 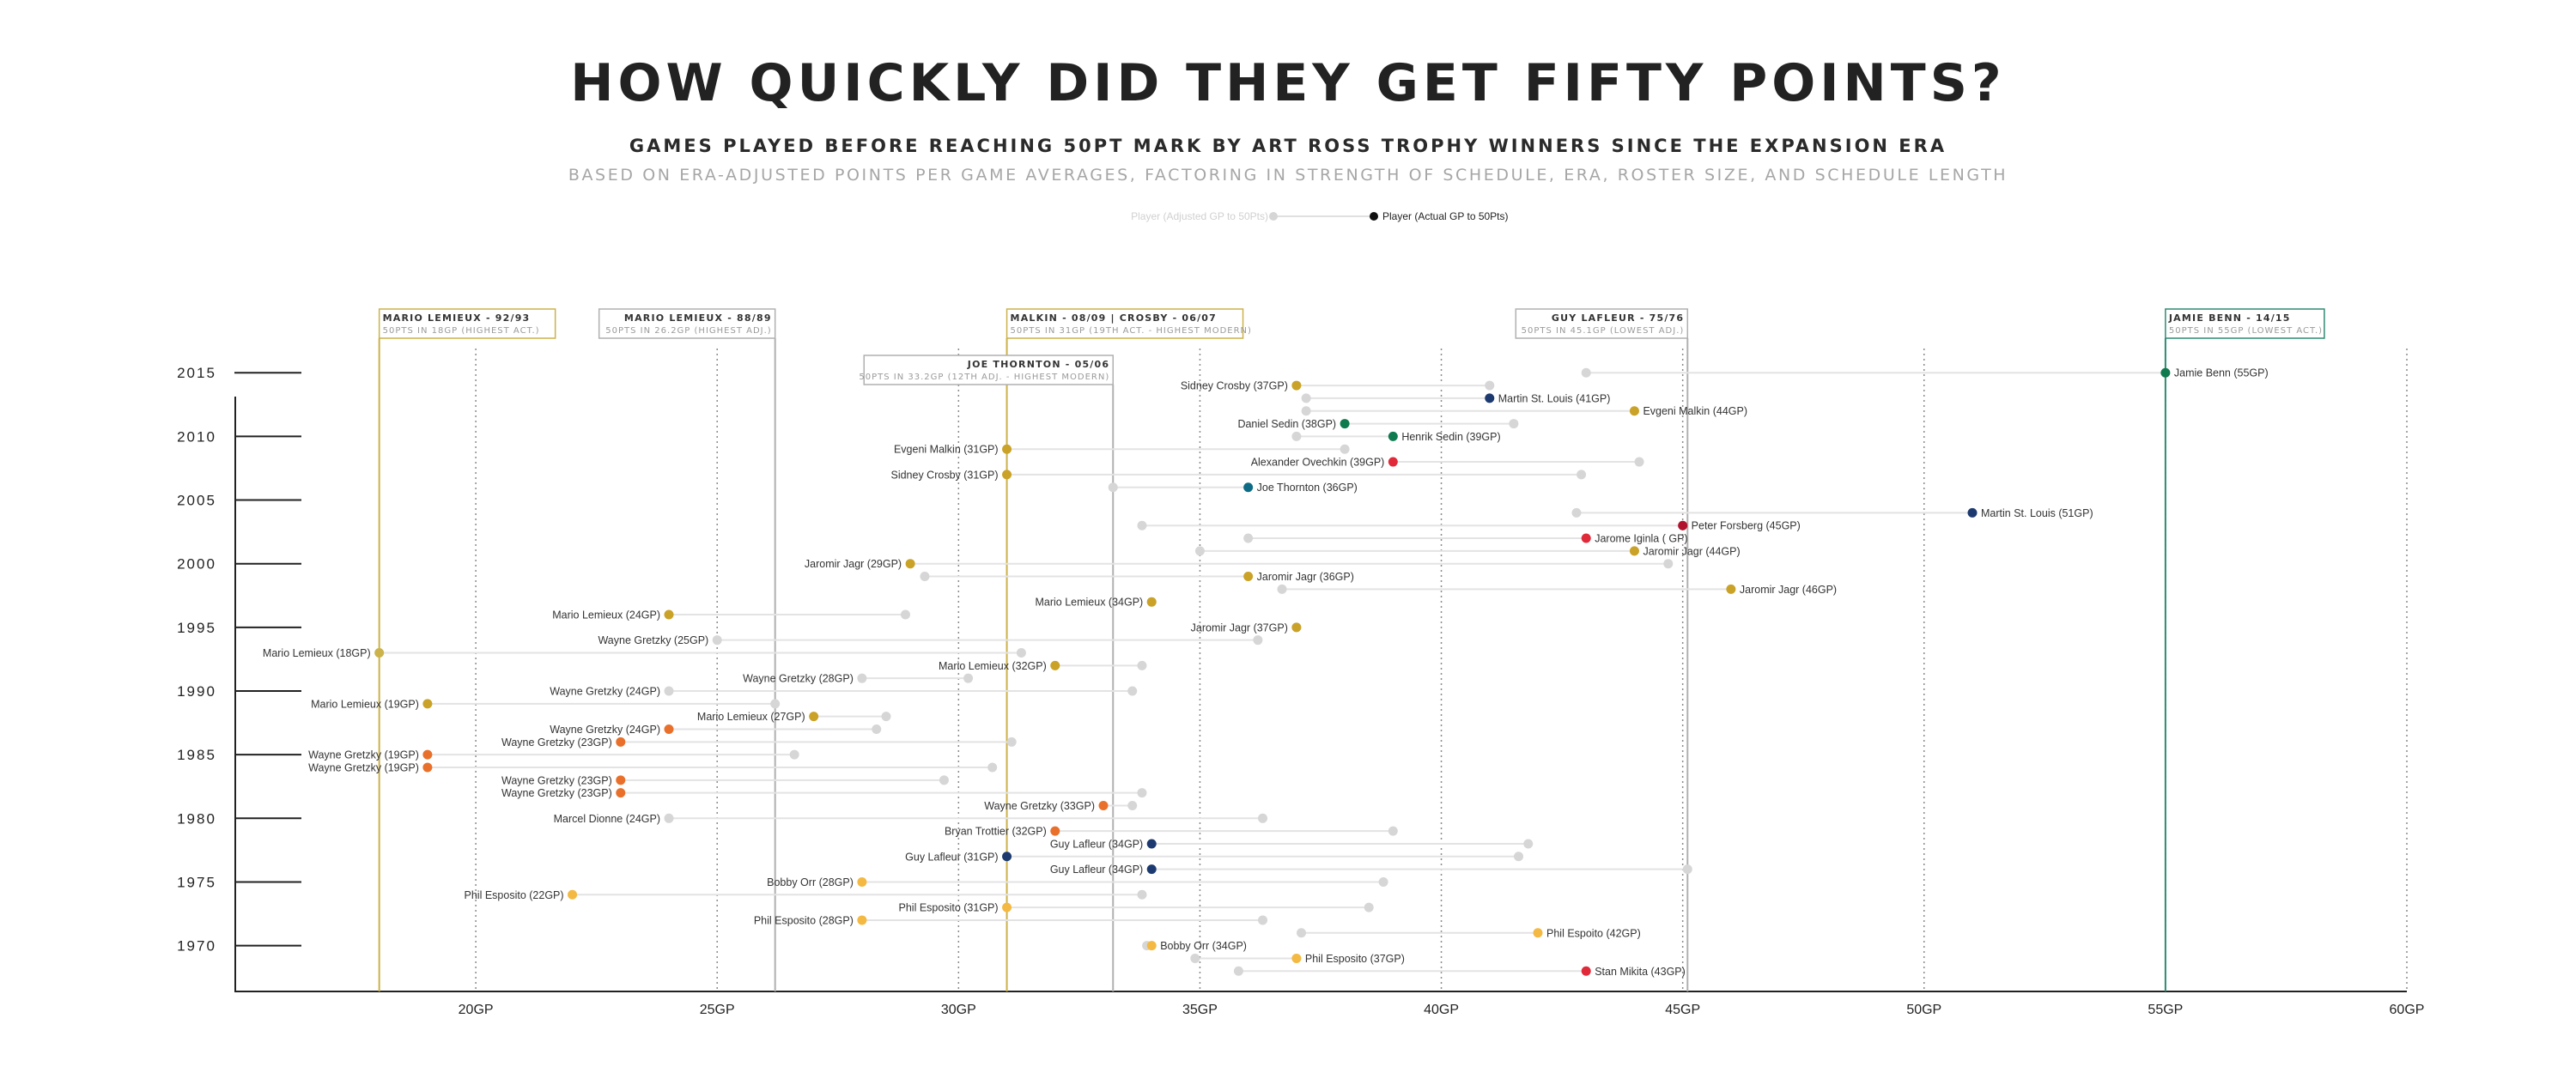 What do you see at coordinates (1239, 627) in the screenshot?
I see `point-label: Jaromir Jagr (37GP)` at bounding box center [1239, 627].